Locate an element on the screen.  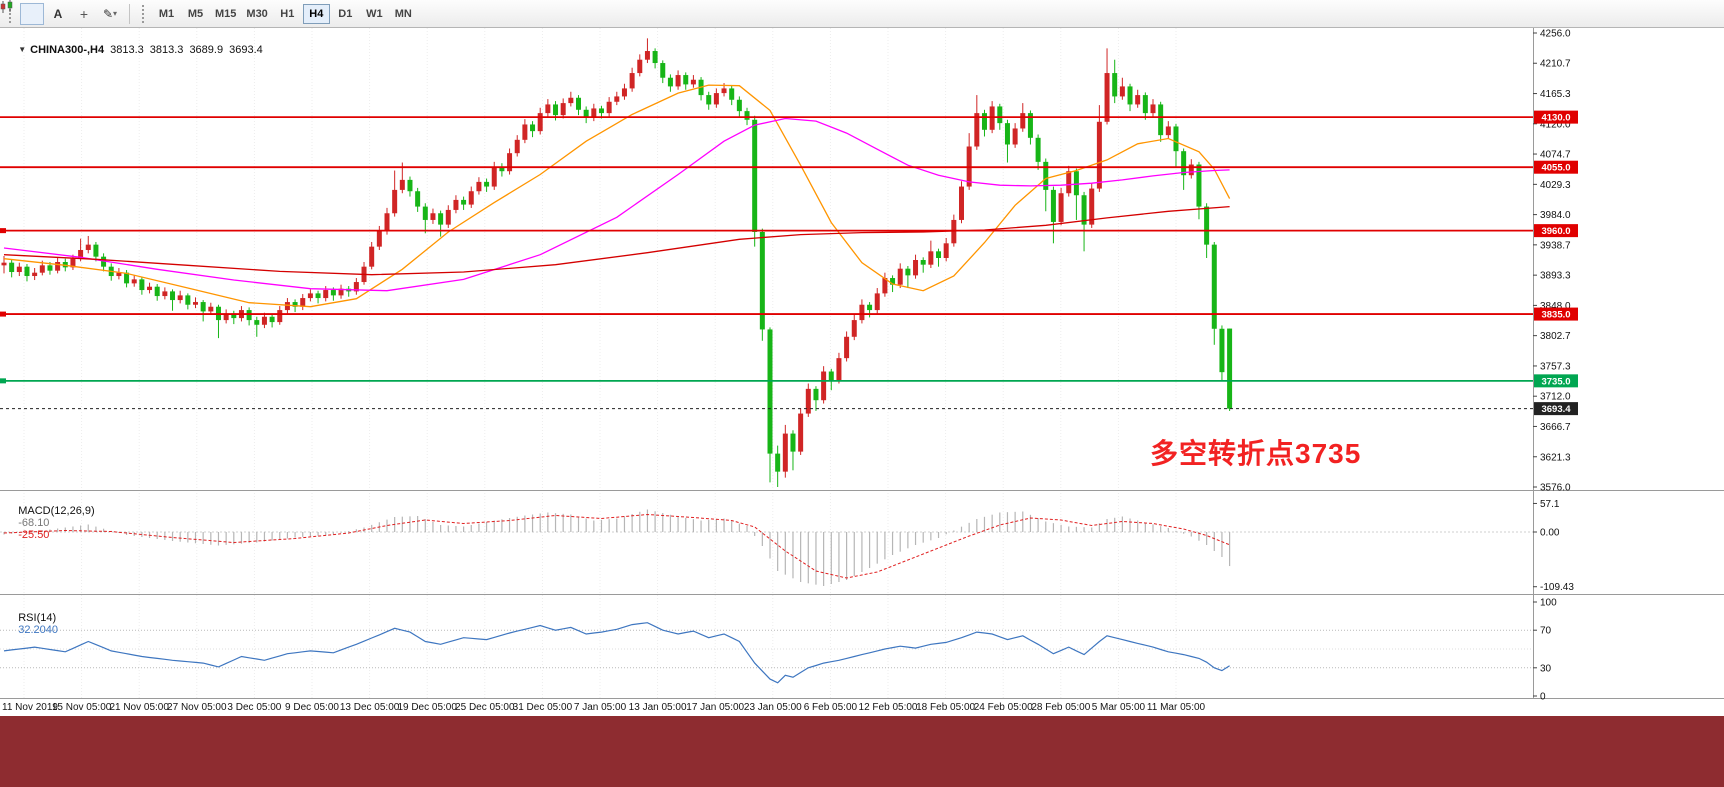
pencil-icon: ✎ is located at coordinates (108, 13).